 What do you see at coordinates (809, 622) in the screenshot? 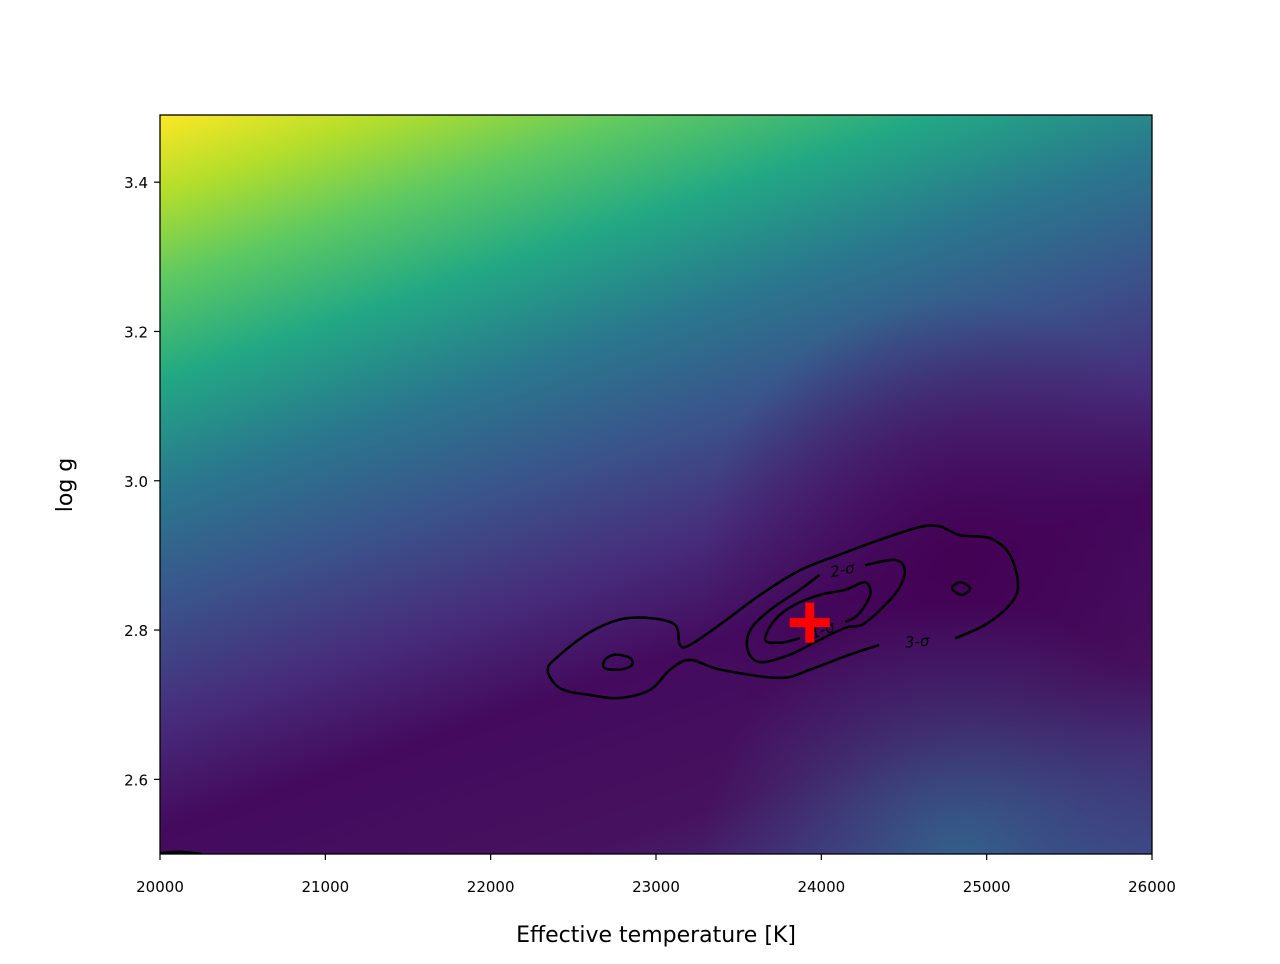
I see `best-fit-marker` at bounding box center [809, 622].